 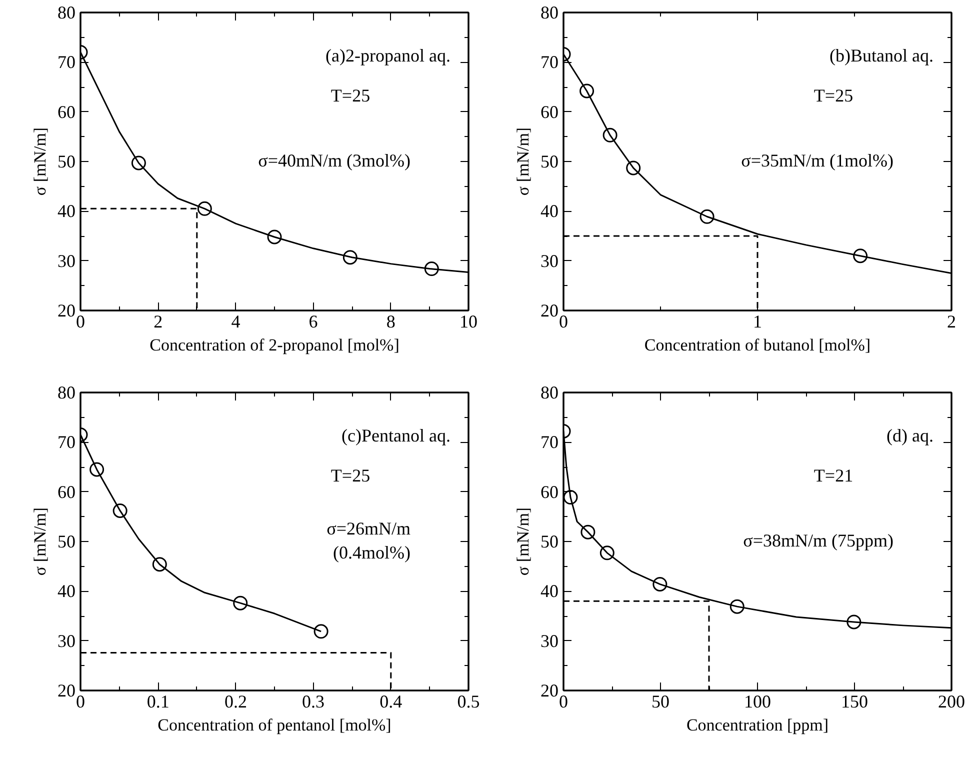 What do you see at coordinates (661, 702) in the screenshot?
I see `x-tick-label: 50` at bounding box center [661, 702].